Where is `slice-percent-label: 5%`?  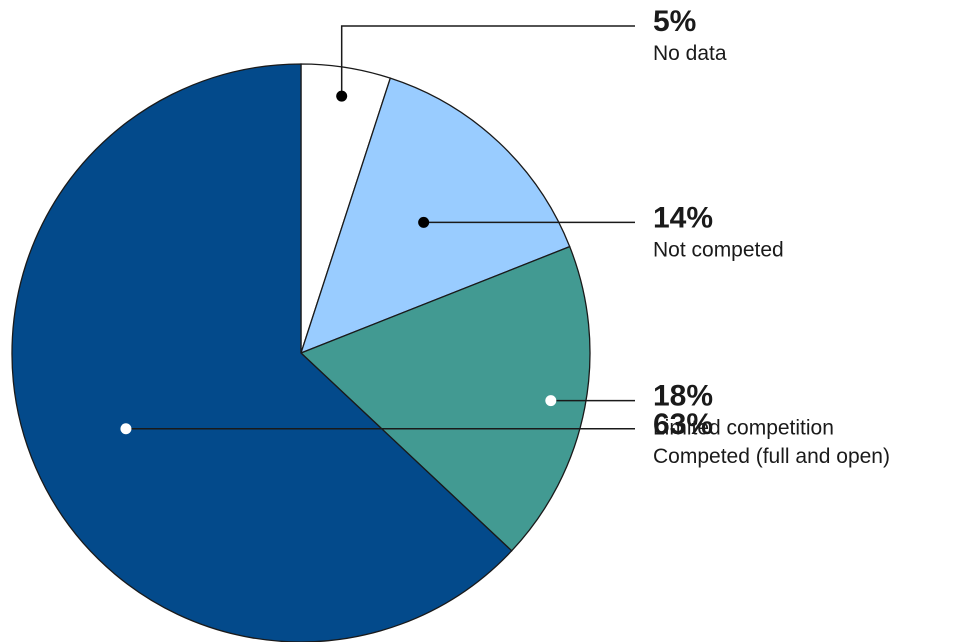
slice-percent-label: 5% is located at coordinates (674, 21).